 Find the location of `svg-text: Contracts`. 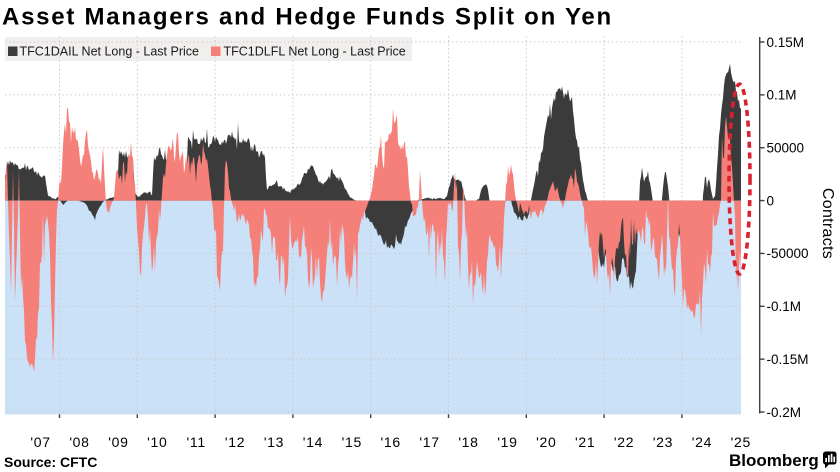

svg-text: Contracts is located at coordinates (827, 223).